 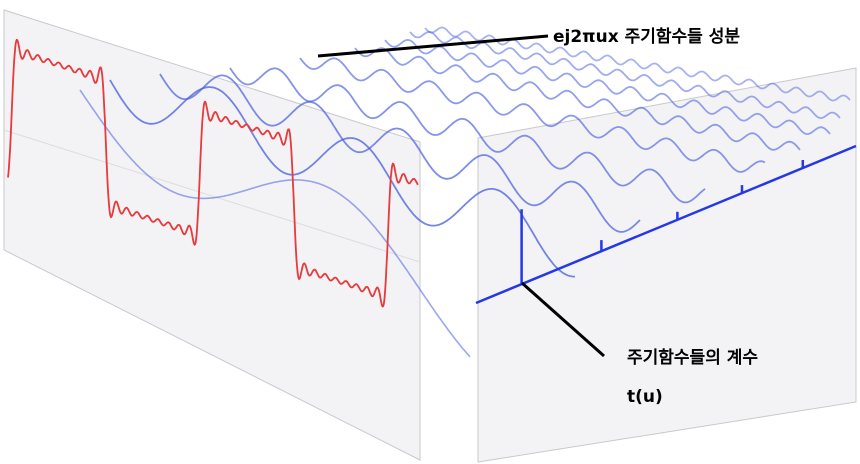 What do you see at coordinates (692, 357) in the screenshot?
I see `coefficients-label: 주기함수들의 계수` at bounding box center [692, 357].